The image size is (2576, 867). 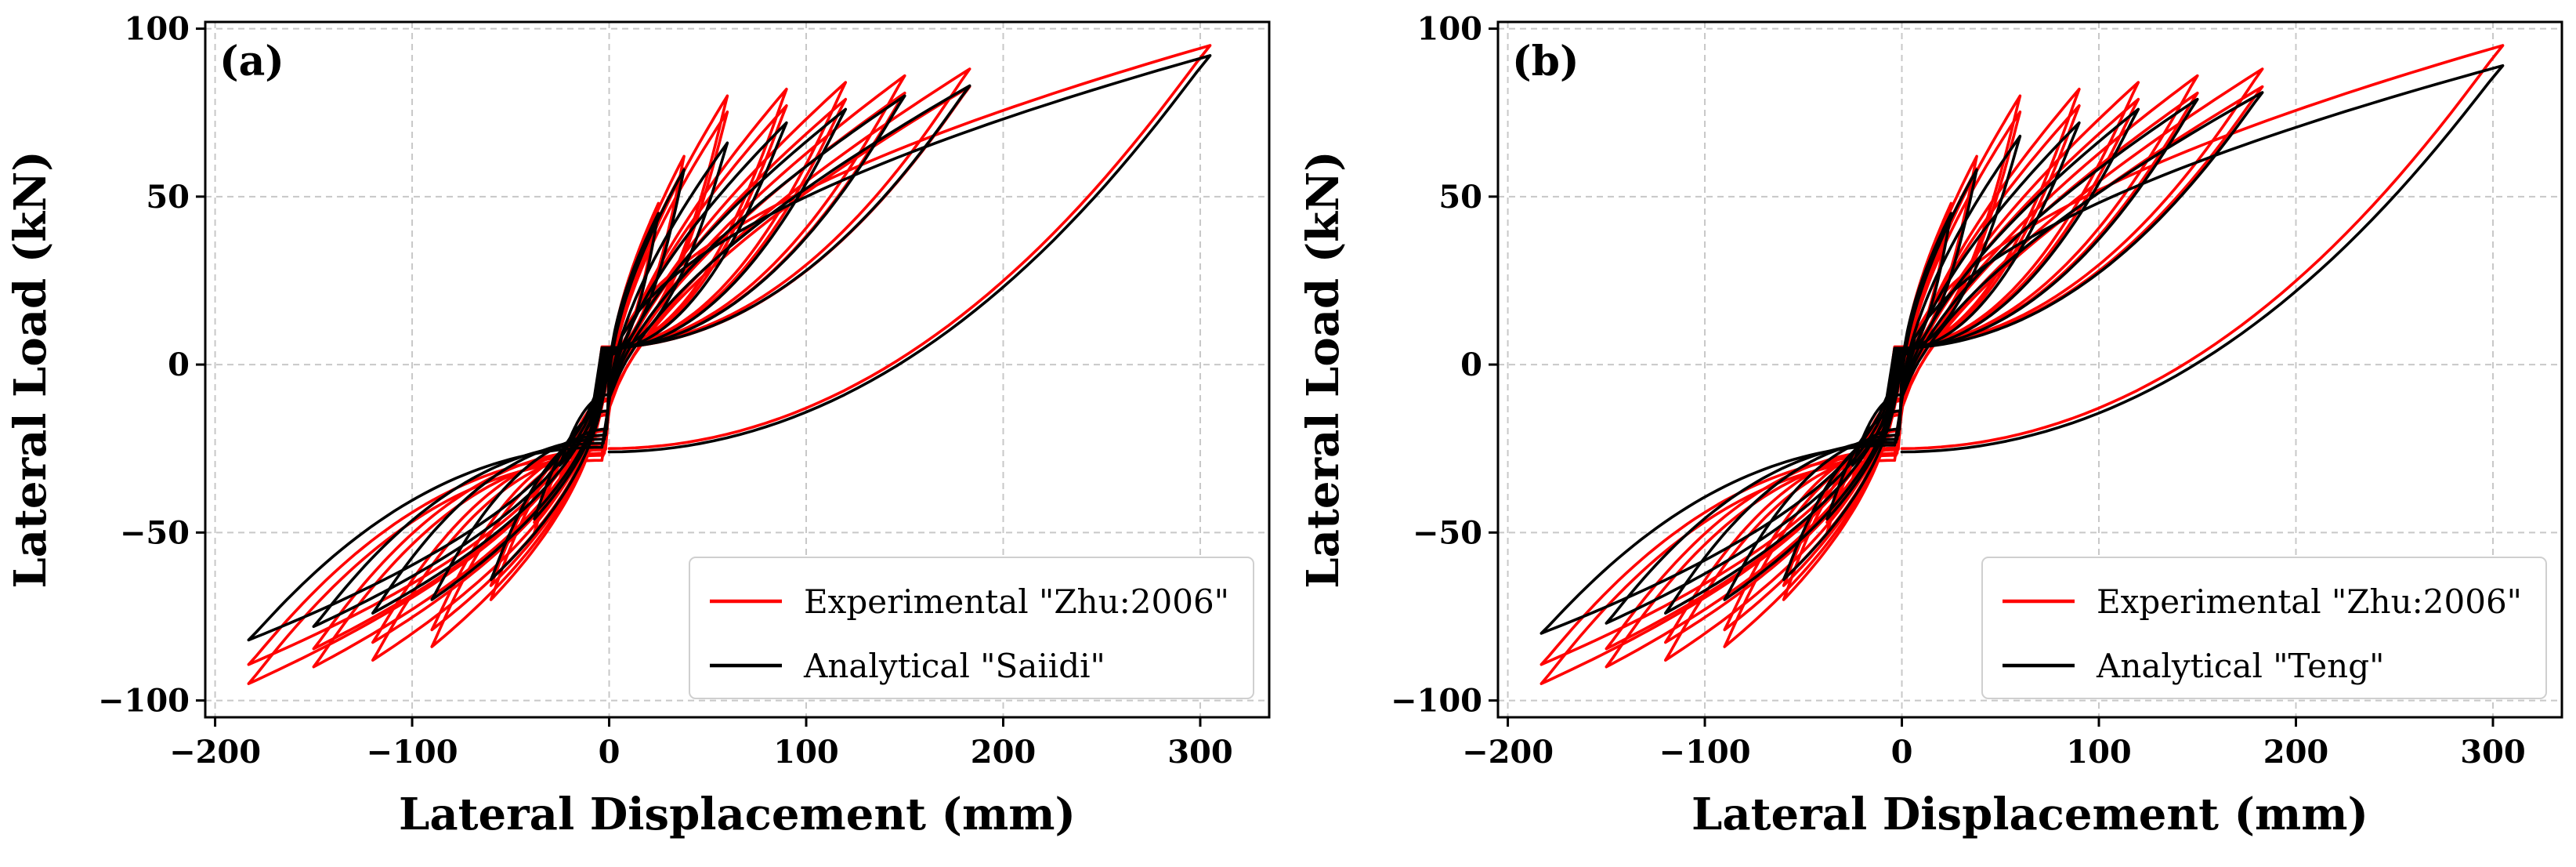 What do you see at coordinates (2240, 666) in the screenshot?
I see `legend-label: Analytical "Teng"` at bounding box center [2240, 666].